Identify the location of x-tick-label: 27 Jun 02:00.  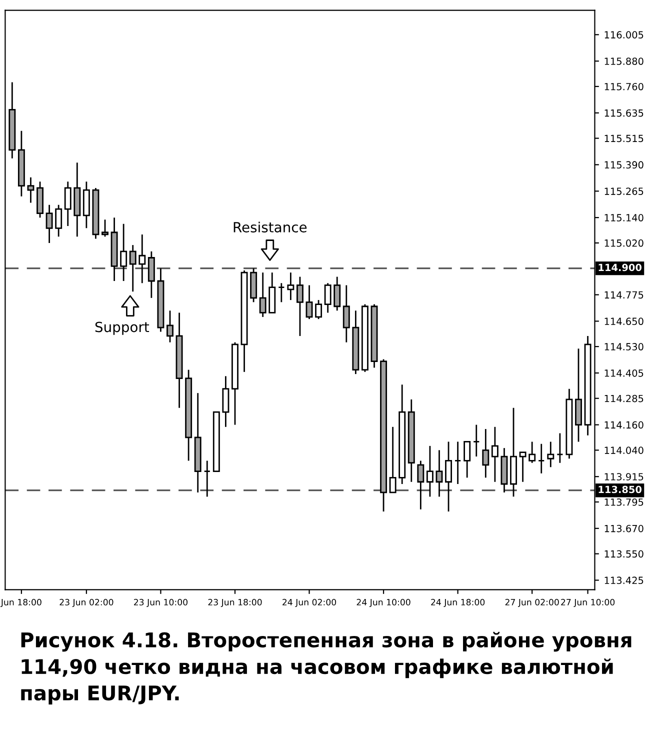
(532, 603).